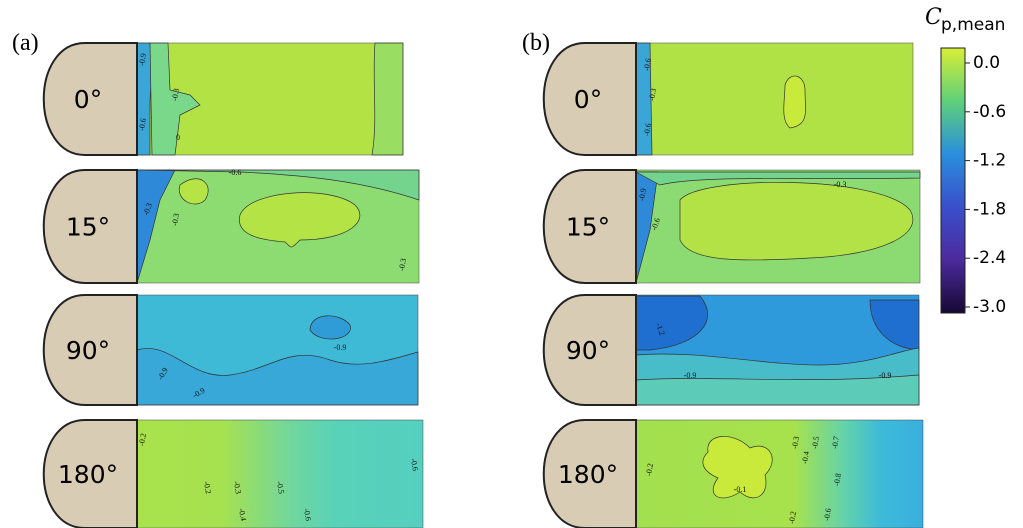  What do you see at coordinates (660, 329) in the screenshot?
I see `contour-label: -1.2` at bounding box center [660, 329].